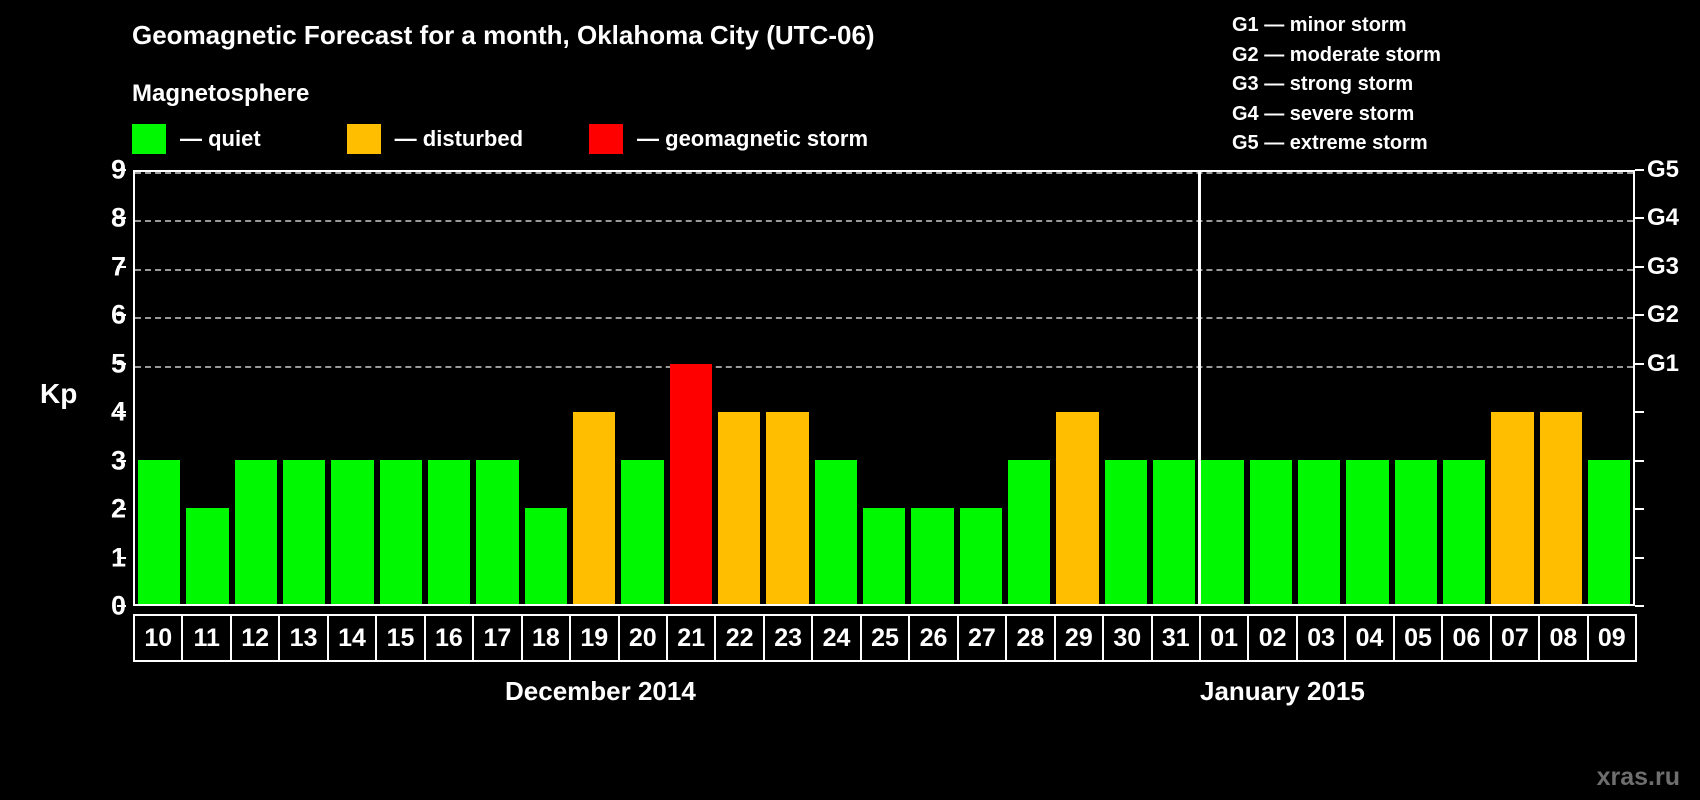 The image size is (1700, 800). What do you see at coordinates (1515, 638) in the screenshot?
I see `date-cell-07: 07` at bounding box center [1515, 638].